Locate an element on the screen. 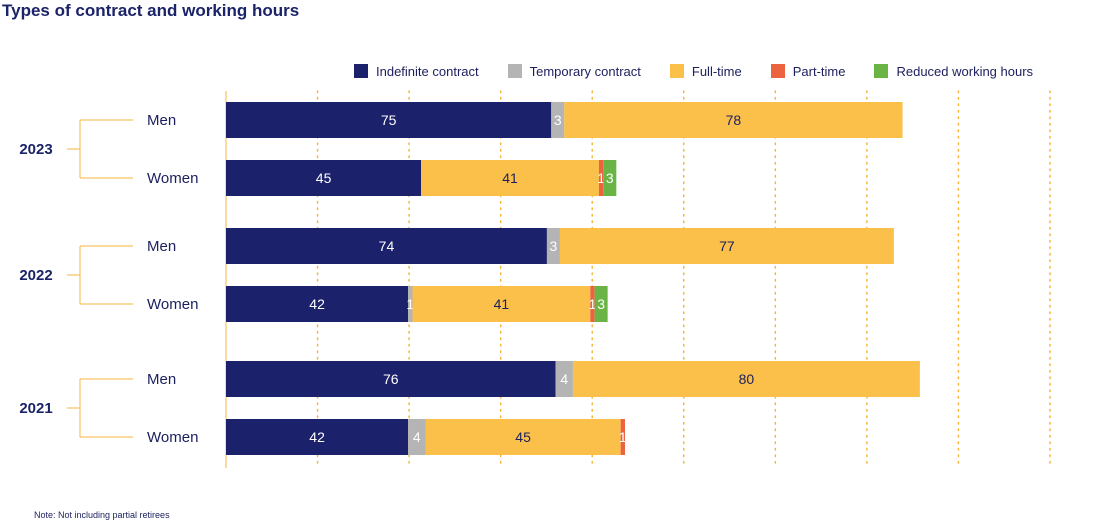  data-label: 80 is located at coordinates (747, 379).